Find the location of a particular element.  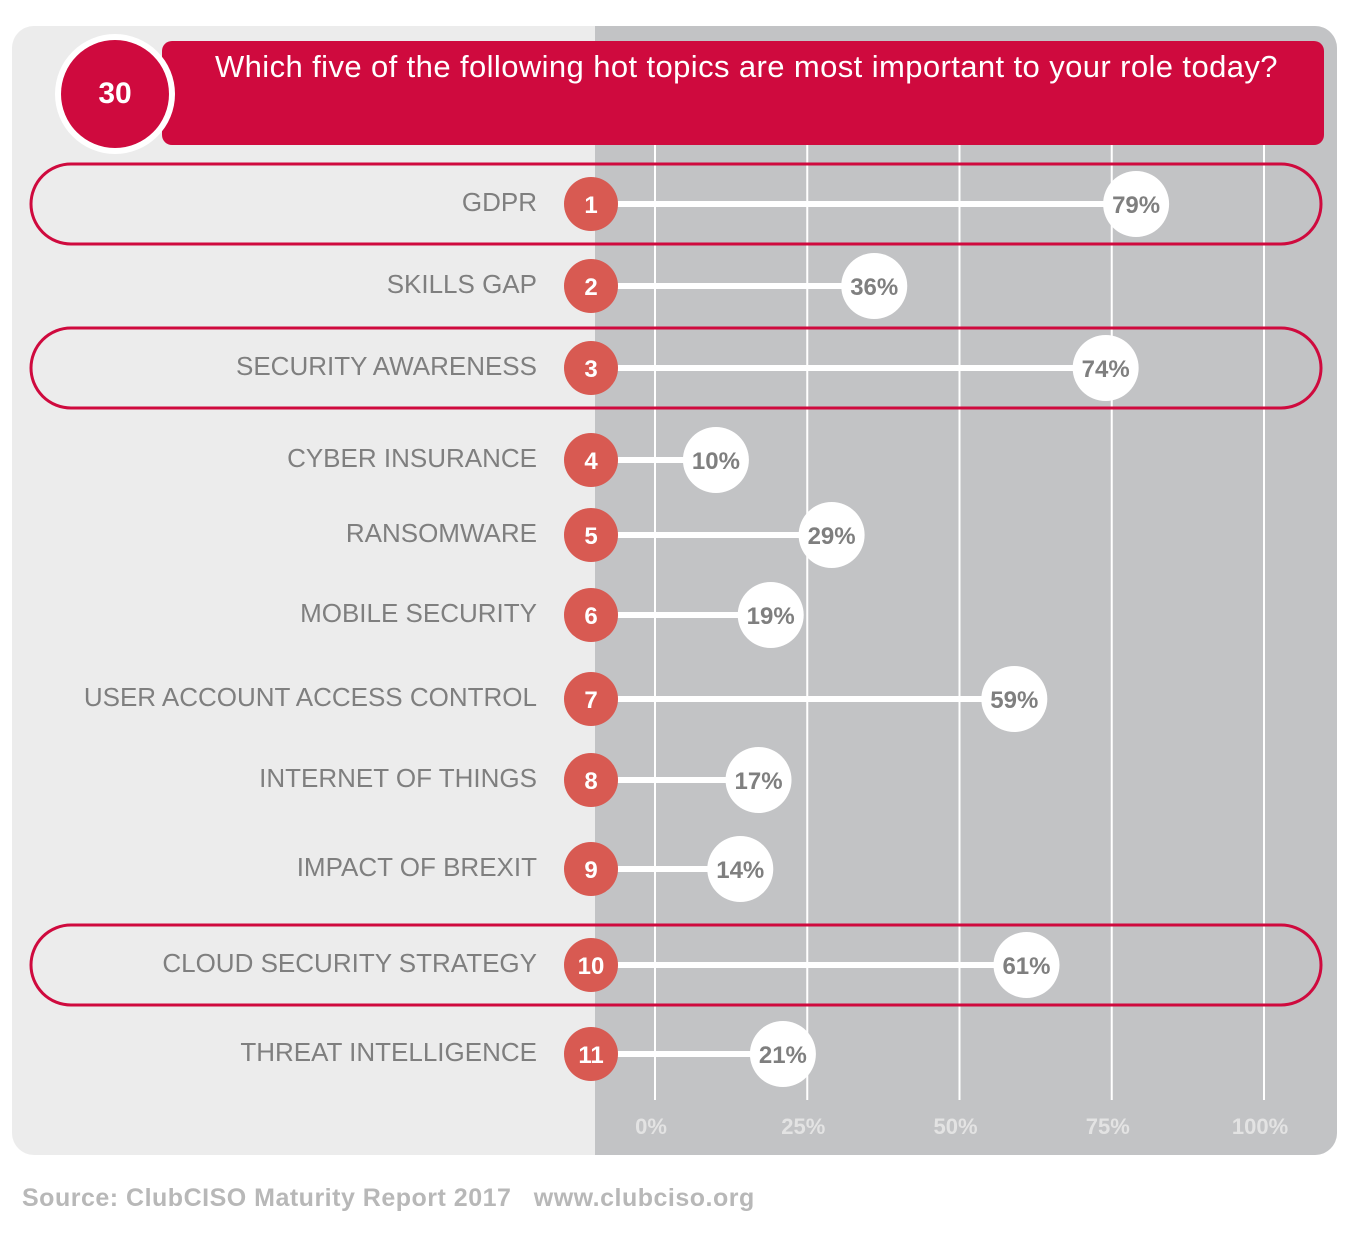

value-label: 61% is located at coordinates (1026, 966).